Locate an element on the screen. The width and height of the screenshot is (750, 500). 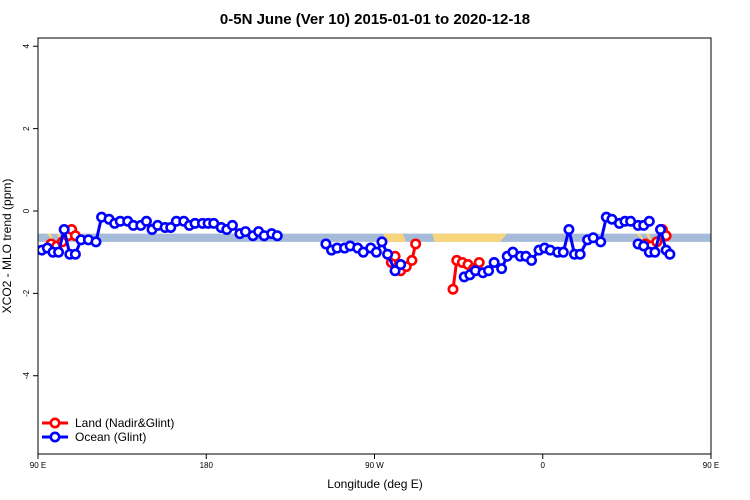
legend-label: Ocean (Glint) is located at coordinates (110, 437).